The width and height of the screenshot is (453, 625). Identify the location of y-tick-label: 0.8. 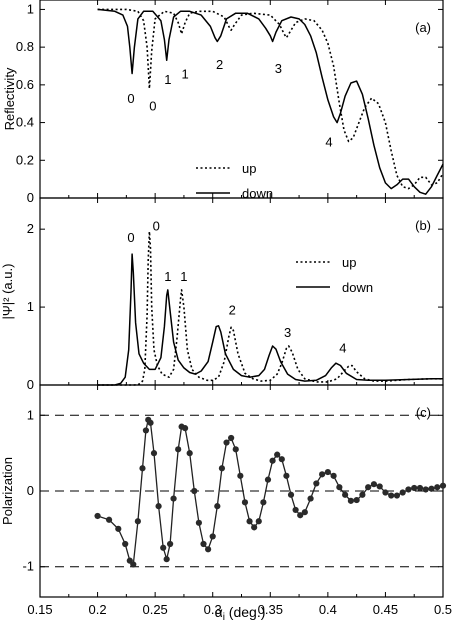
(25, 46).